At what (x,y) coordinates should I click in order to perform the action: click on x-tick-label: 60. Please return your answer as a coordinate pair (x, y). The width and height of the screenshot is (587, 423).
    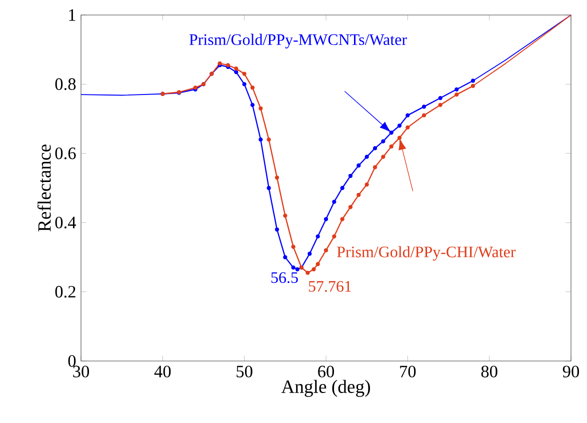
    Looking at the image, I should click on (326, 372).